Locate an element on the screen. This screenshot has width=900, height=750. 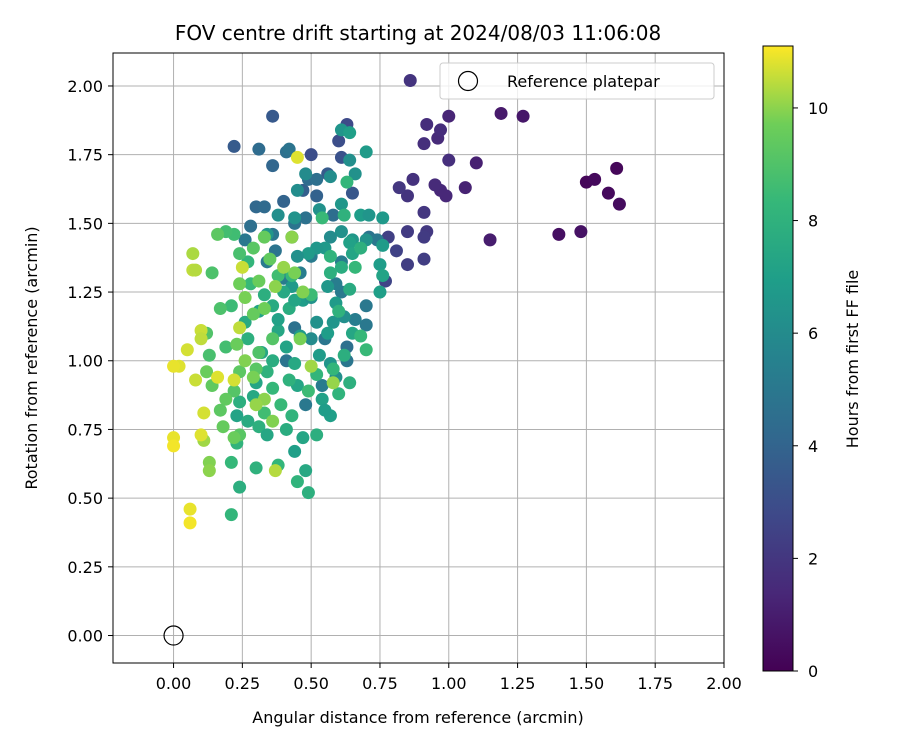
x-tick-label: 0.00 is located at coordinates (174, 683).